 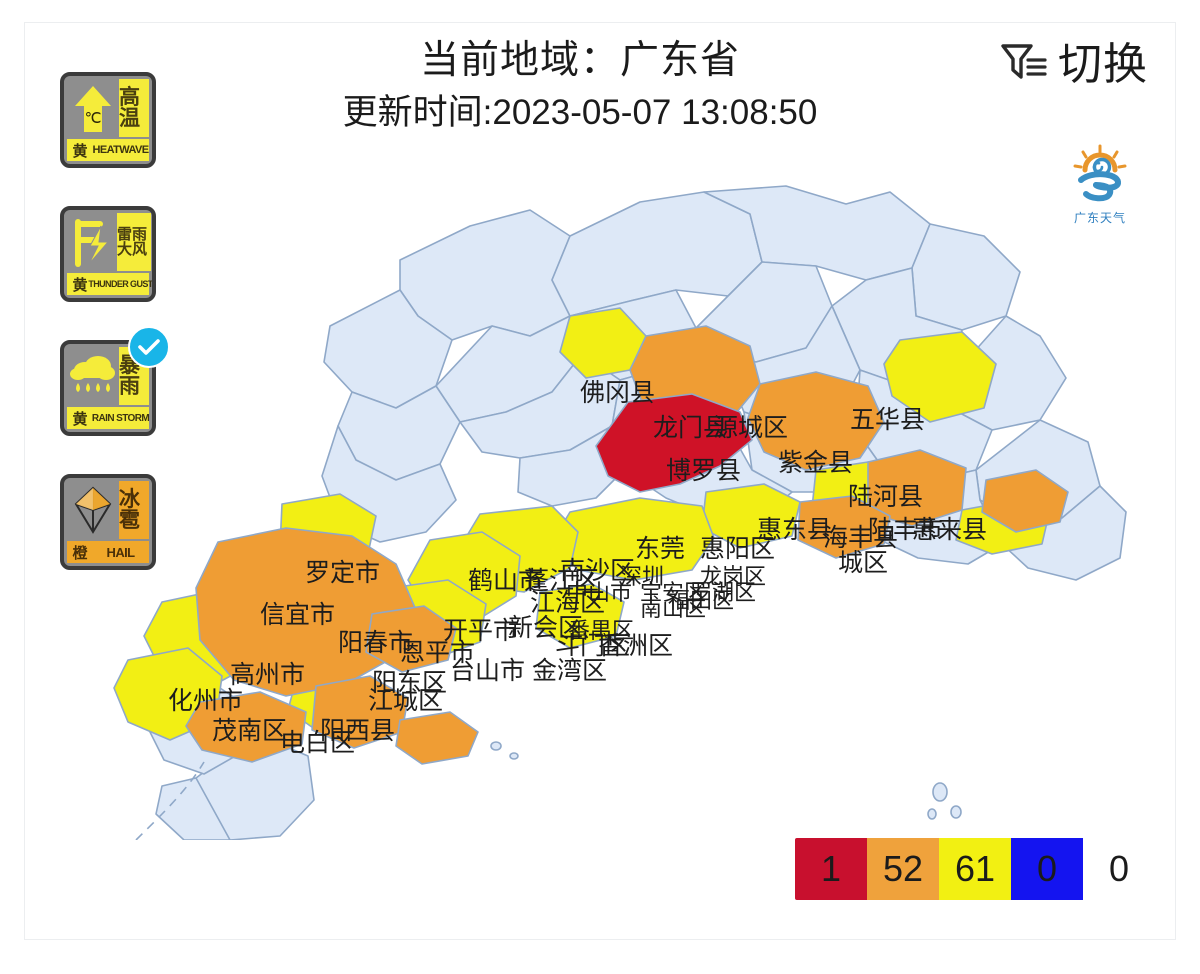 I want to click on legend-cell-none: 0, so click(x=1119, y=869).